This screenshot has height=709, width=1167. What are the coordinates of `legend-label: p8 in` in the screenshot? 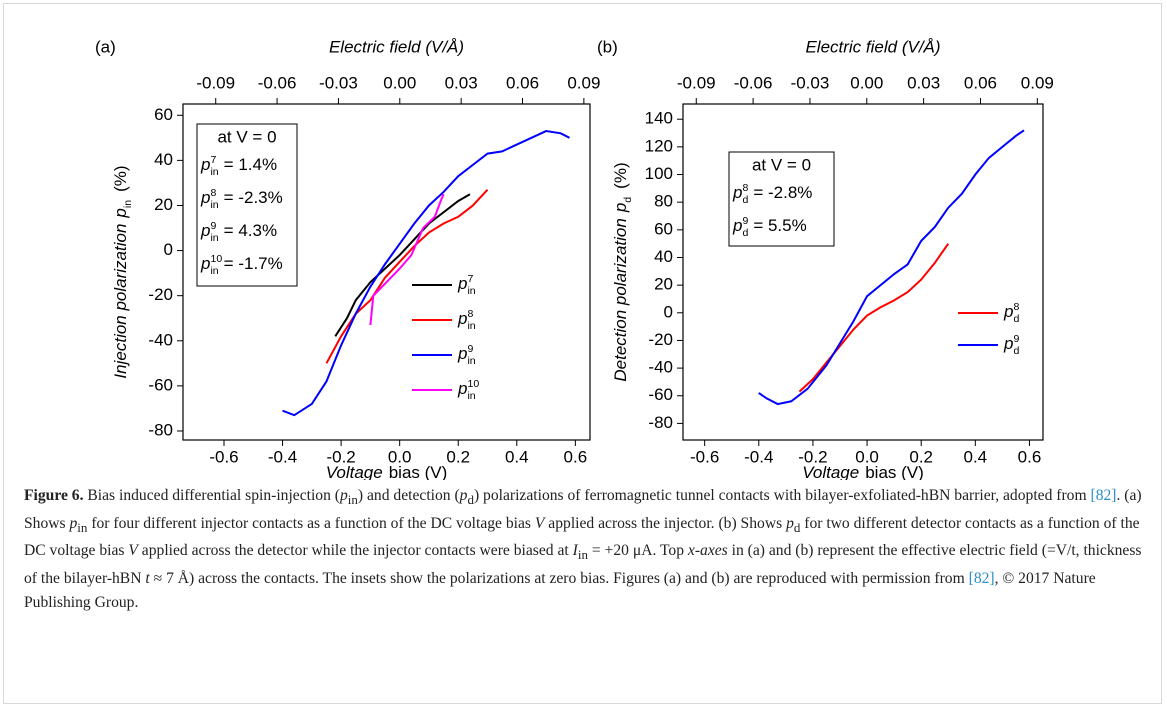 It's located at (466, 320).